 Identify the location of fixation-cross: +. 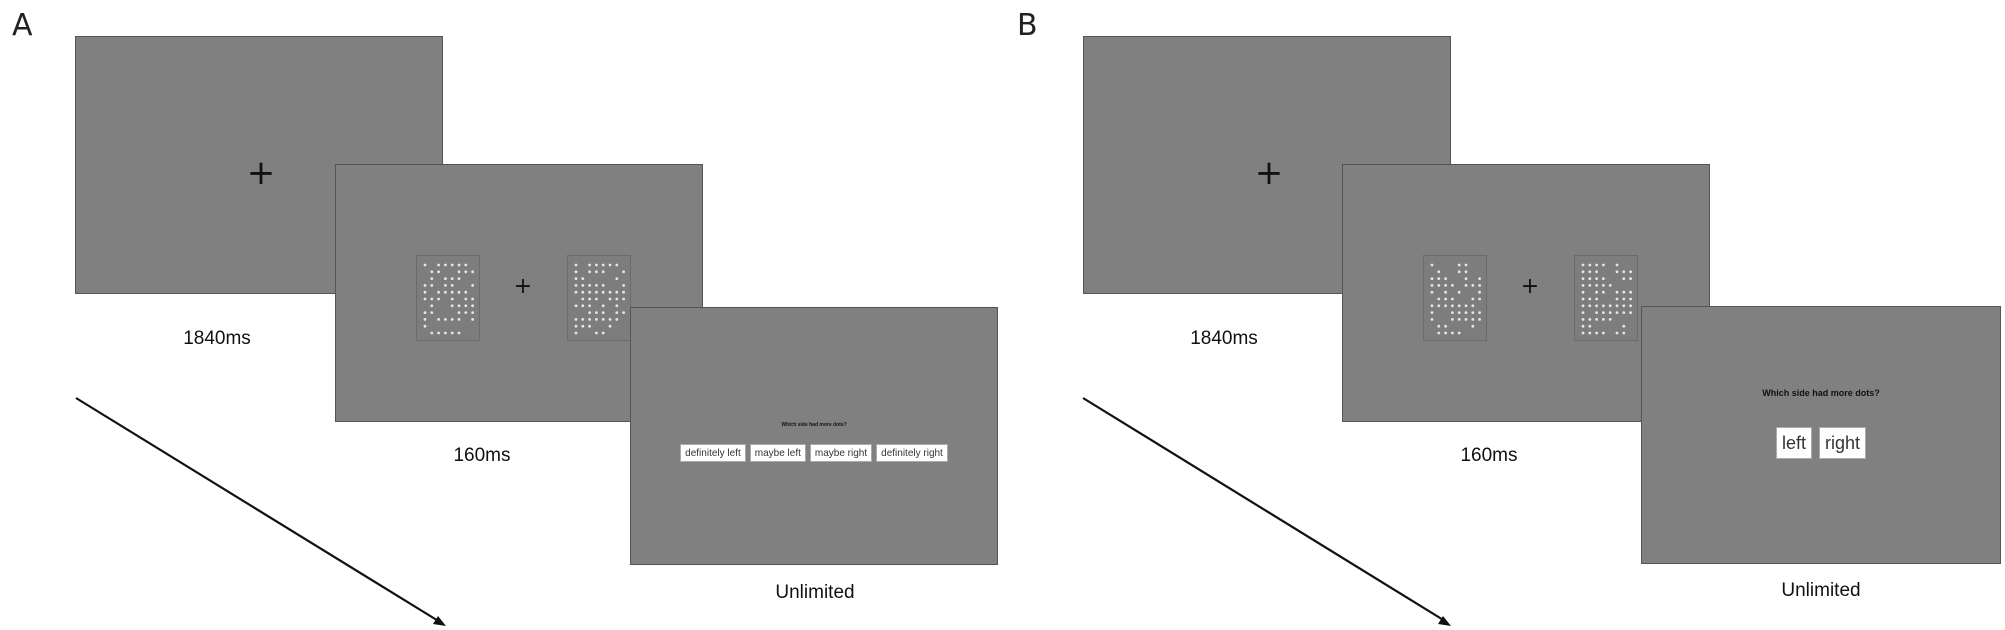
(1269, 173).